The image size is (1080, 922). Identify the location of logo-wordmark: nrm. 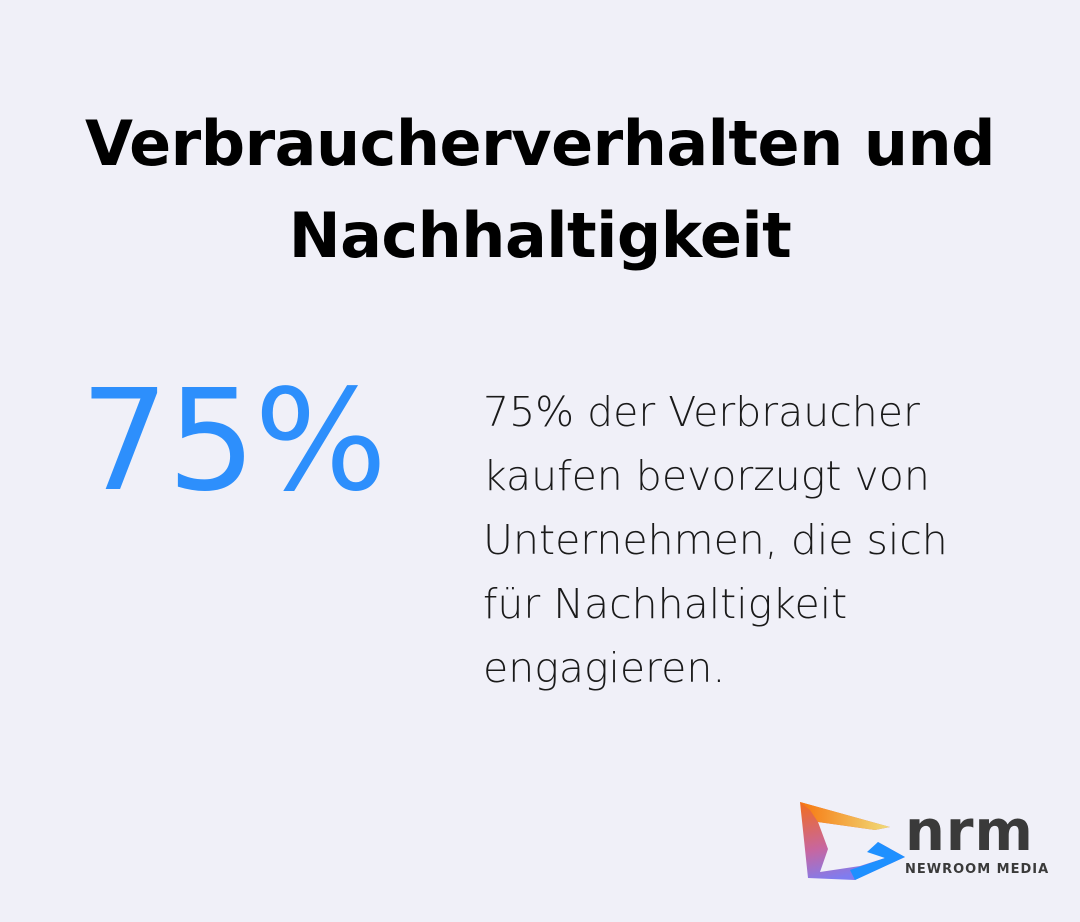
(969, 831).